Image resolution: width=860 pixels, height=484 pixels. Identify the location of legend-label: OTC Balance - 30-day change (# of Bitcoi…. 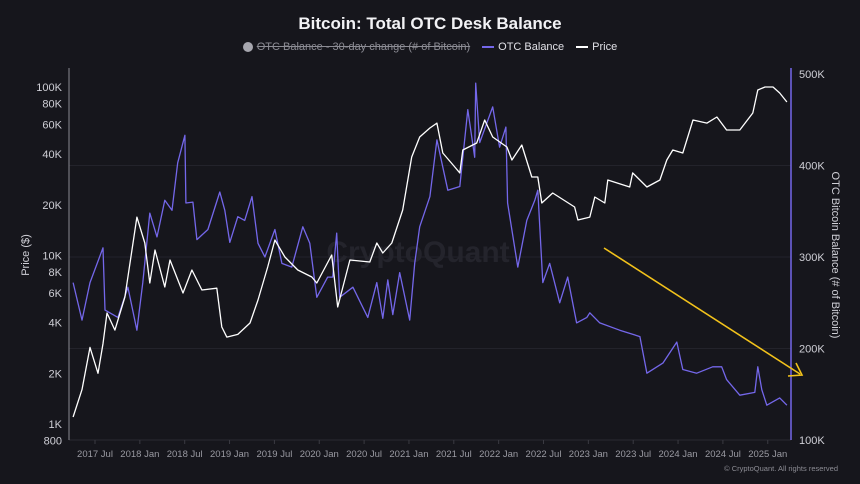
(363, 47).